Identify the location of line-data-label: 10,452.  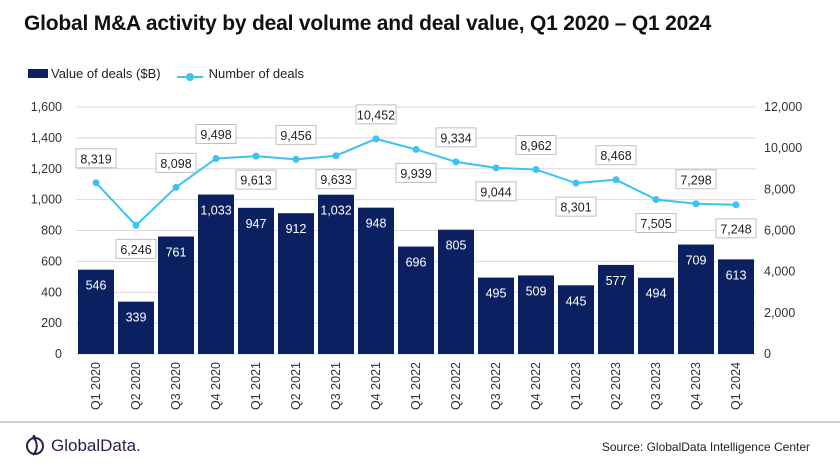
(376, 115).